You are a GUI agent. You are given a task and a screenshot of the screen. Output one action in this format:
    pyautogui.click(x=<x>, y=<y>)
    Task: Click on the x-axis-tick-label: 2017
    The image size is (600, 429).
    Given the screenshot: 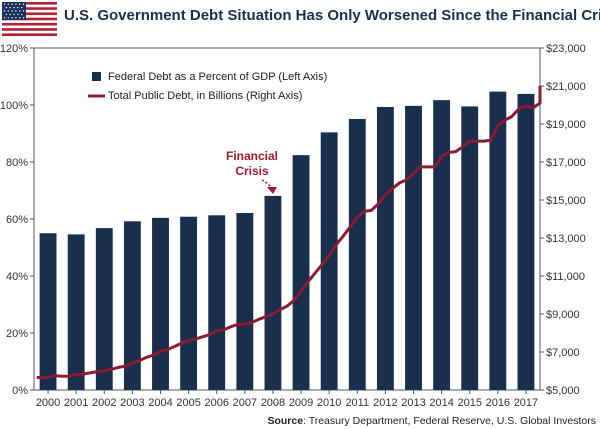 What is the action you would take?
    pyautogui.click(x=526, y=403)
    